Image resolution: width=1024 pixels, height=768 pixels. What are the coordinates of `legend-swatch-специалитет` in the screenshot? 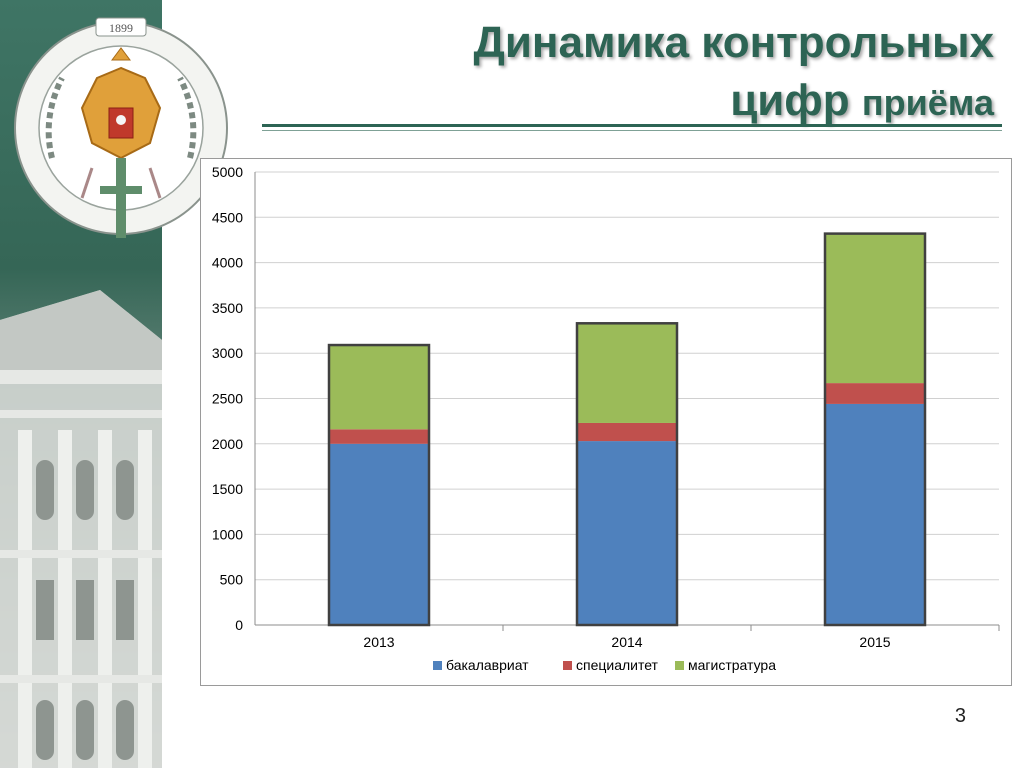 It's located at (567, 665).